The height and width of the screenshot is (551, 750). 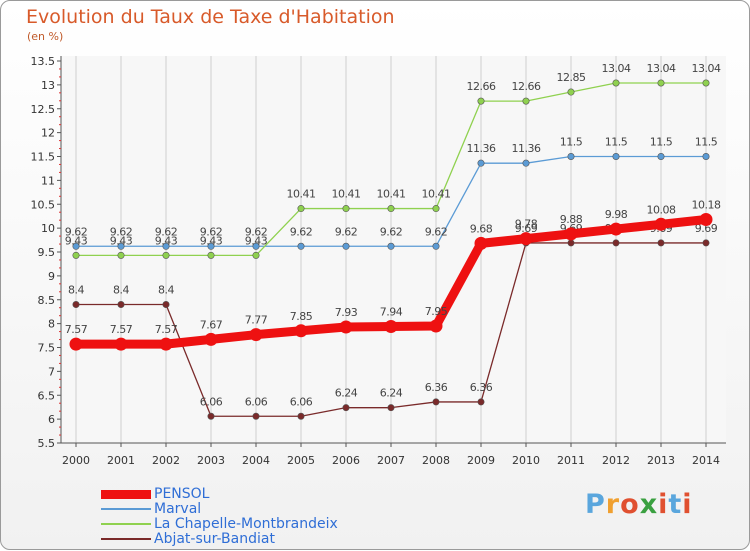 What do you see at coordinates (76, 460) in the screenshot?
I see `x-tick-label: 2000` at bounding box center [76, 460].